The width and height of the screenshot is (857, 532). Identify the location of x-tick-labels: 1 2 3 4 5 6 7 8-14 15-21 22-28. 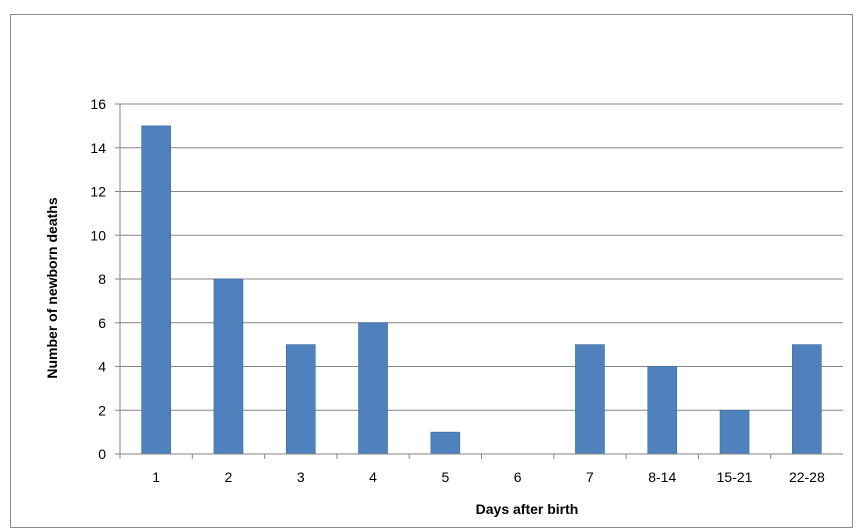
(488, 477).